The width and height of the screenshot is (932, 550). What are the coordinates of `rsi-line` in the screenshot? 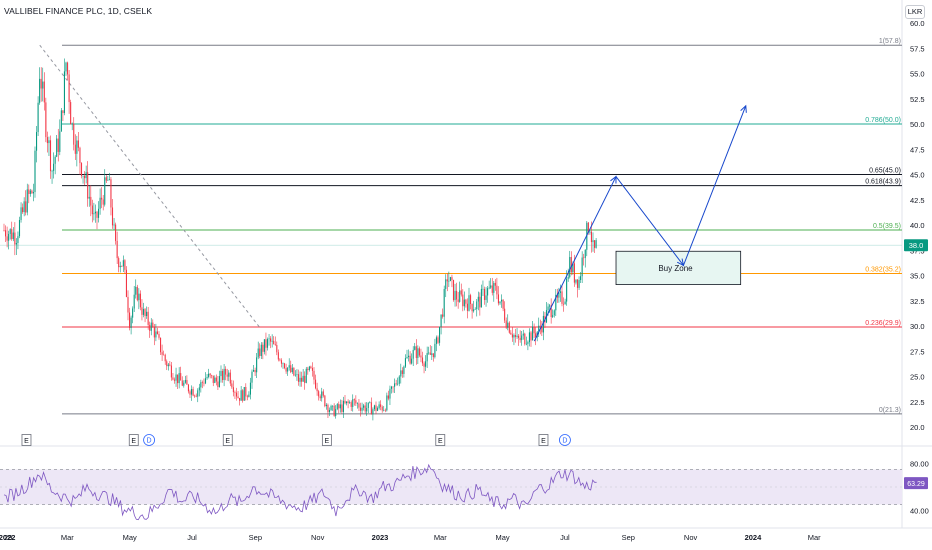 It's located at (300, 492).